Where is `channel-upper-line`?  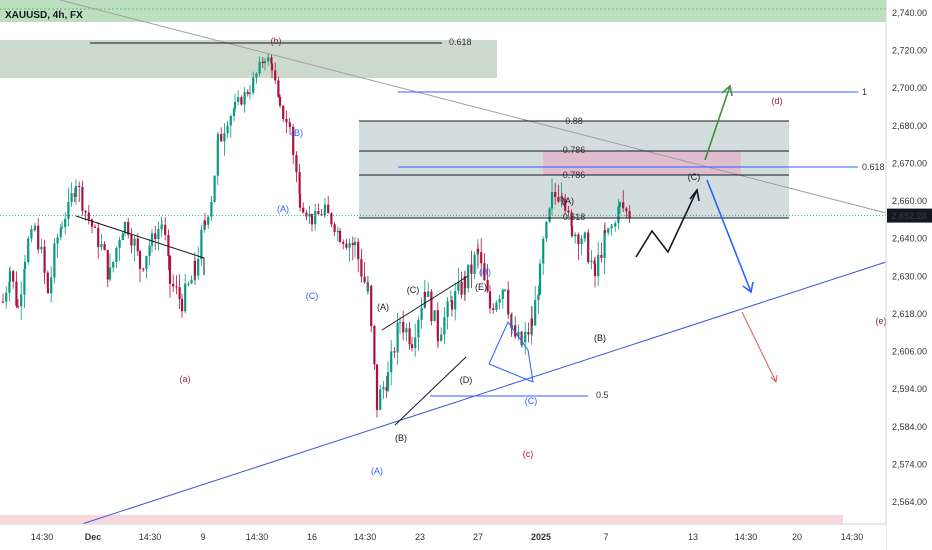
channel-upper-line is located at coordinates (425, 303).